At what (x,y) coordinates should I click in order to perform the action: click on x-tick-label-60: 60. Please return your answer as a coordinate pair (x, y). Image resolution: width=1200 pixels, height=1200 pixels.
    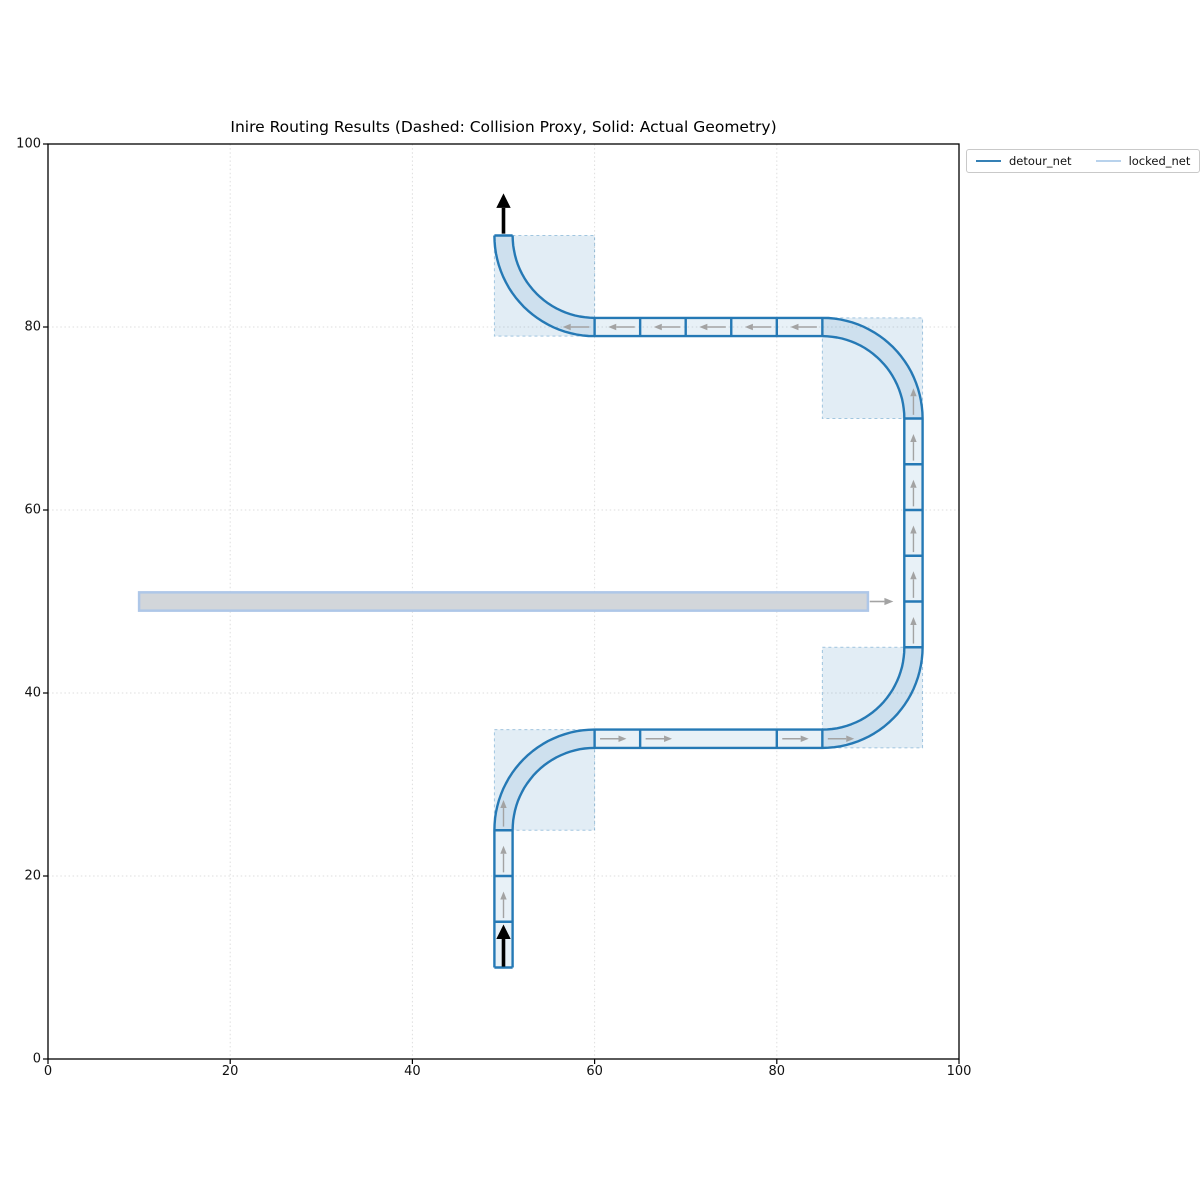
    Looking at the image, I should click on (594, 1071).